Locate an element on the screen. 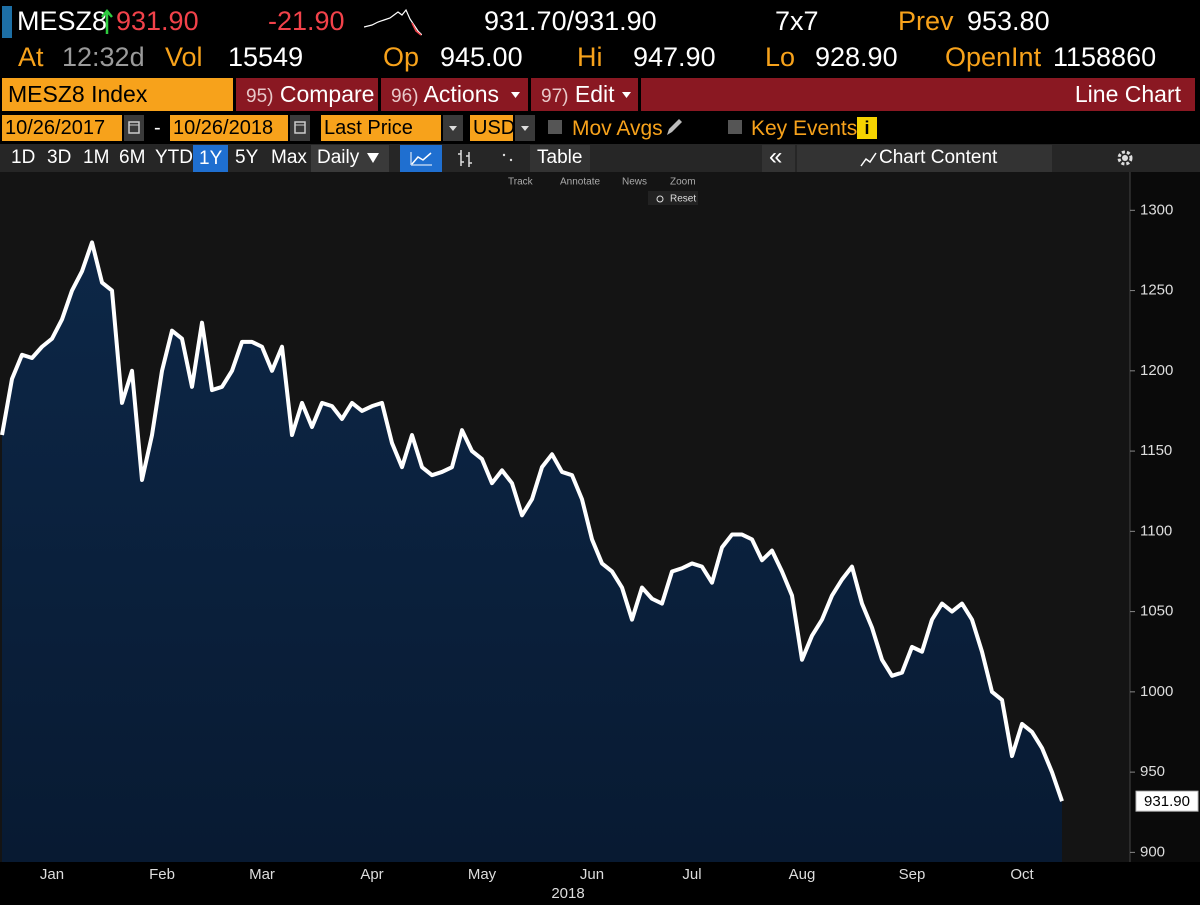 The image size is (1200, 905). mov-avgs-label: Mov Avgs is located at coordinates (617, 128).